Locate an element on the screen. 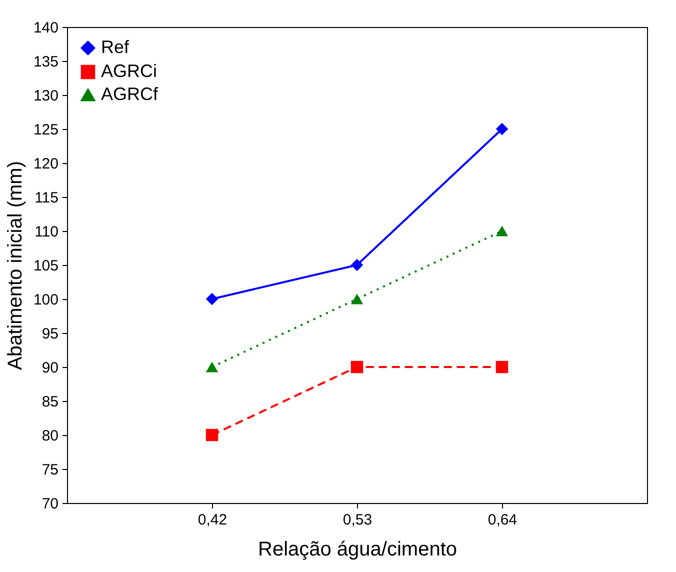 The width and height of the screenshot is (676, 572). y-tick-label: 120 is located at coordinates (45, 164).